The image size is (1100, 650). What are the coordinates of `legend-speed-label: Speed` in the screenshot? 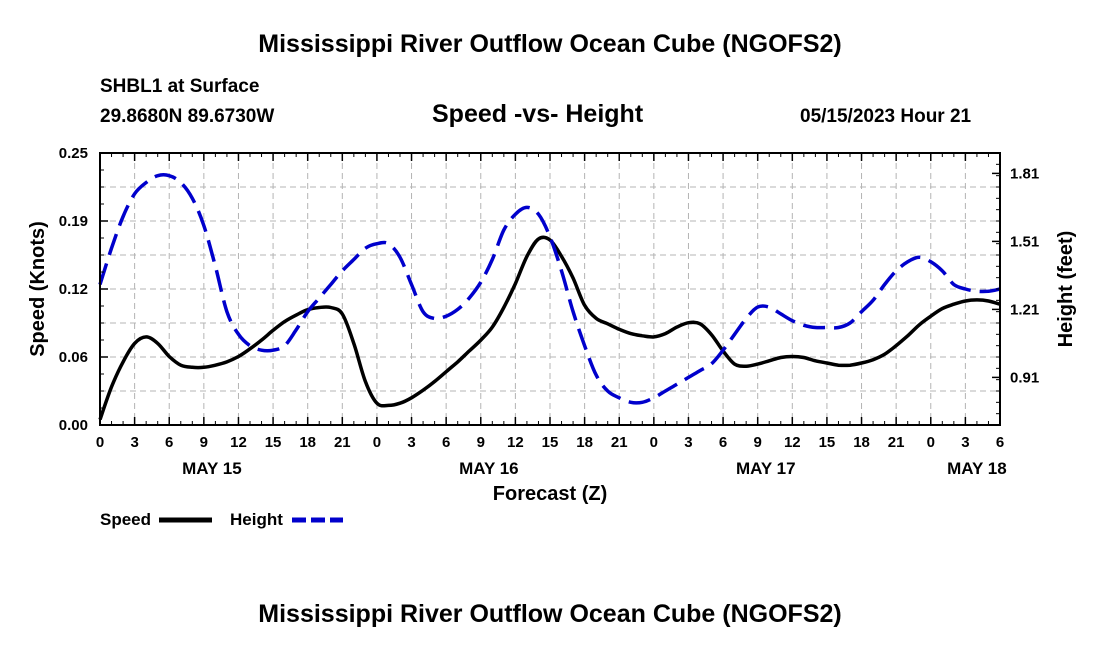 It's located at (125, 519).